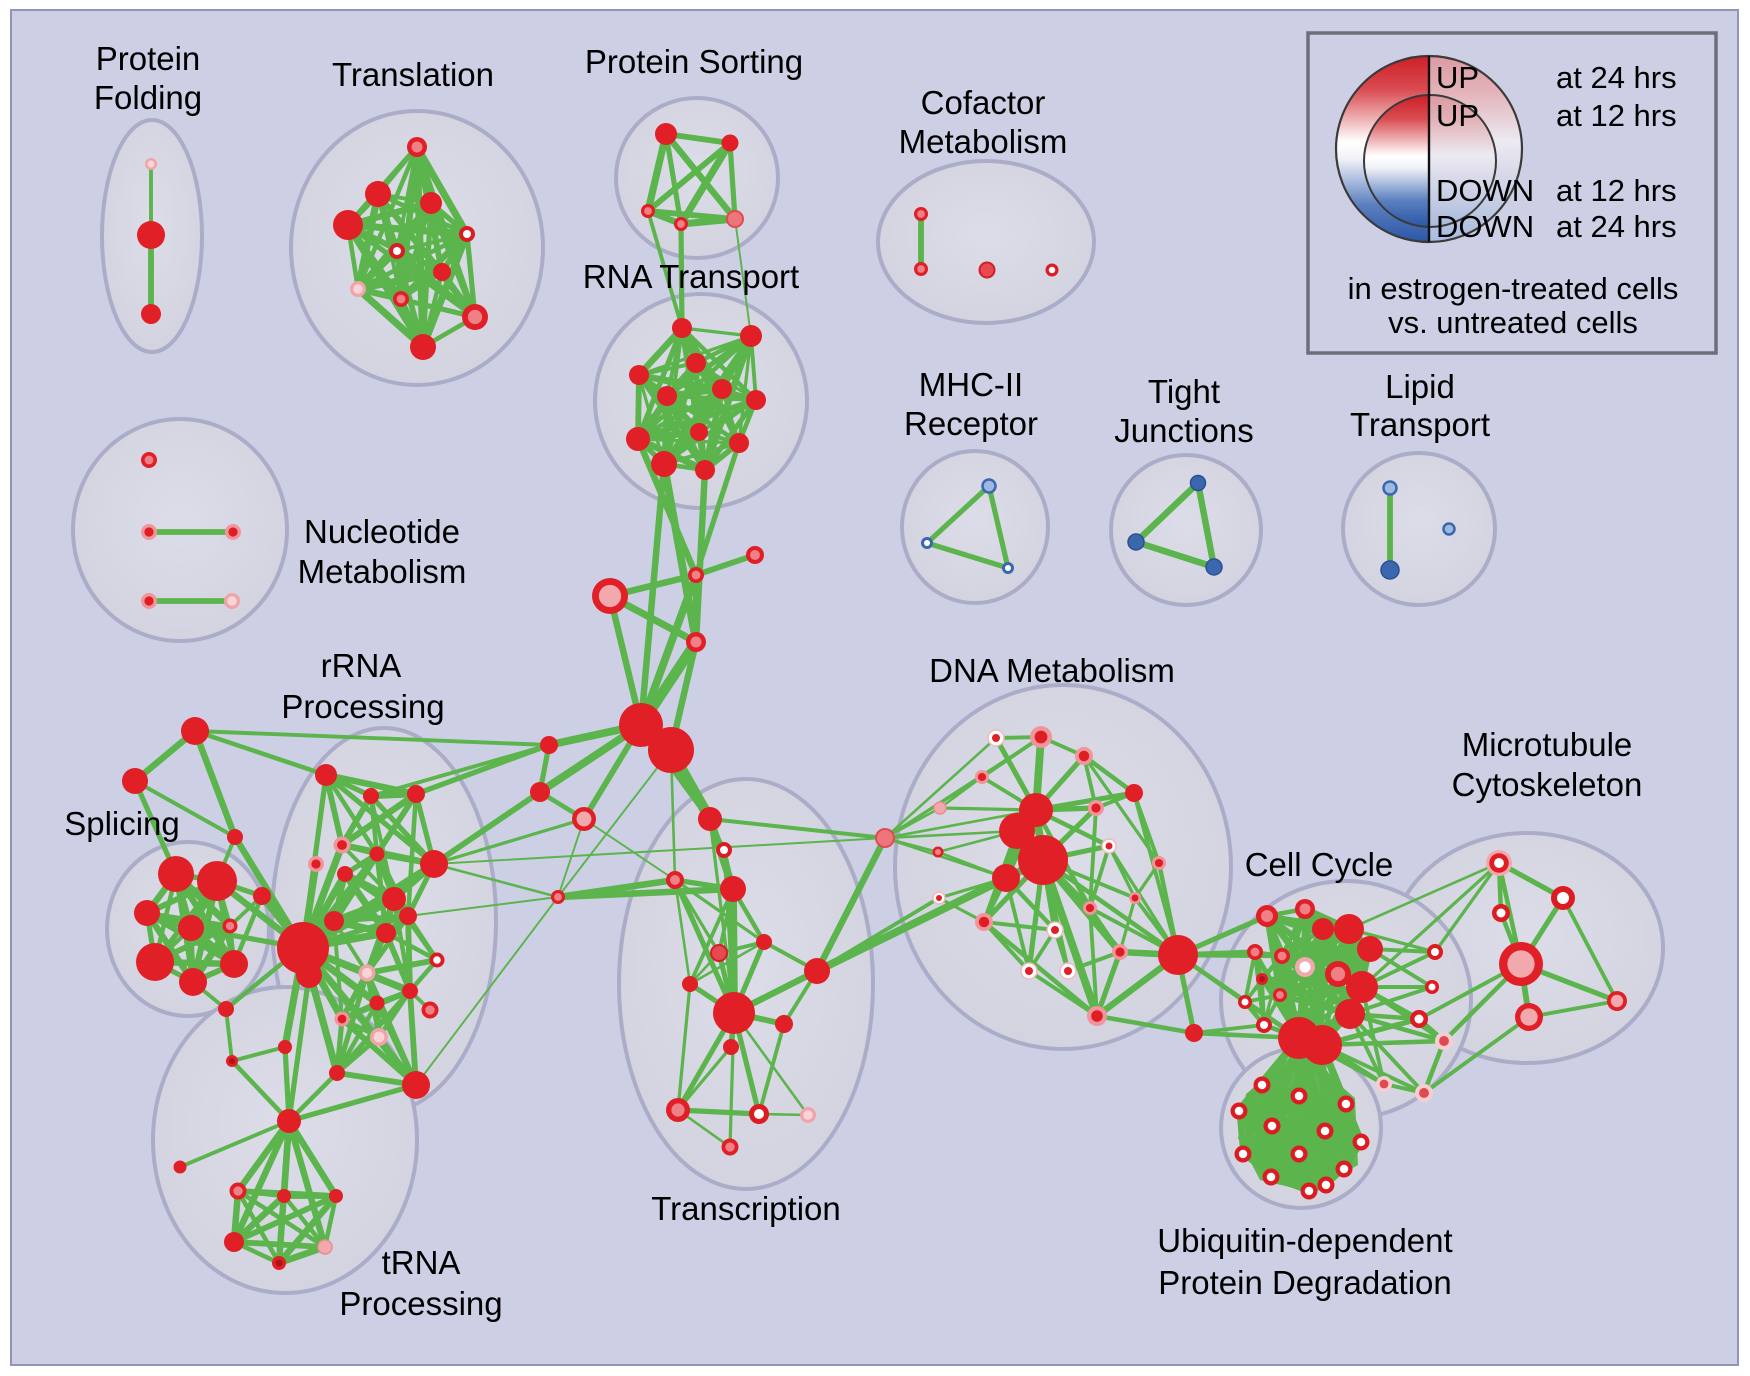 The width and height of the screenshot is (1750, 1376). Describe the element at coordinates (1547, 784) in the screenshot. I see `svg-text: Cytoskeleton` at that location.